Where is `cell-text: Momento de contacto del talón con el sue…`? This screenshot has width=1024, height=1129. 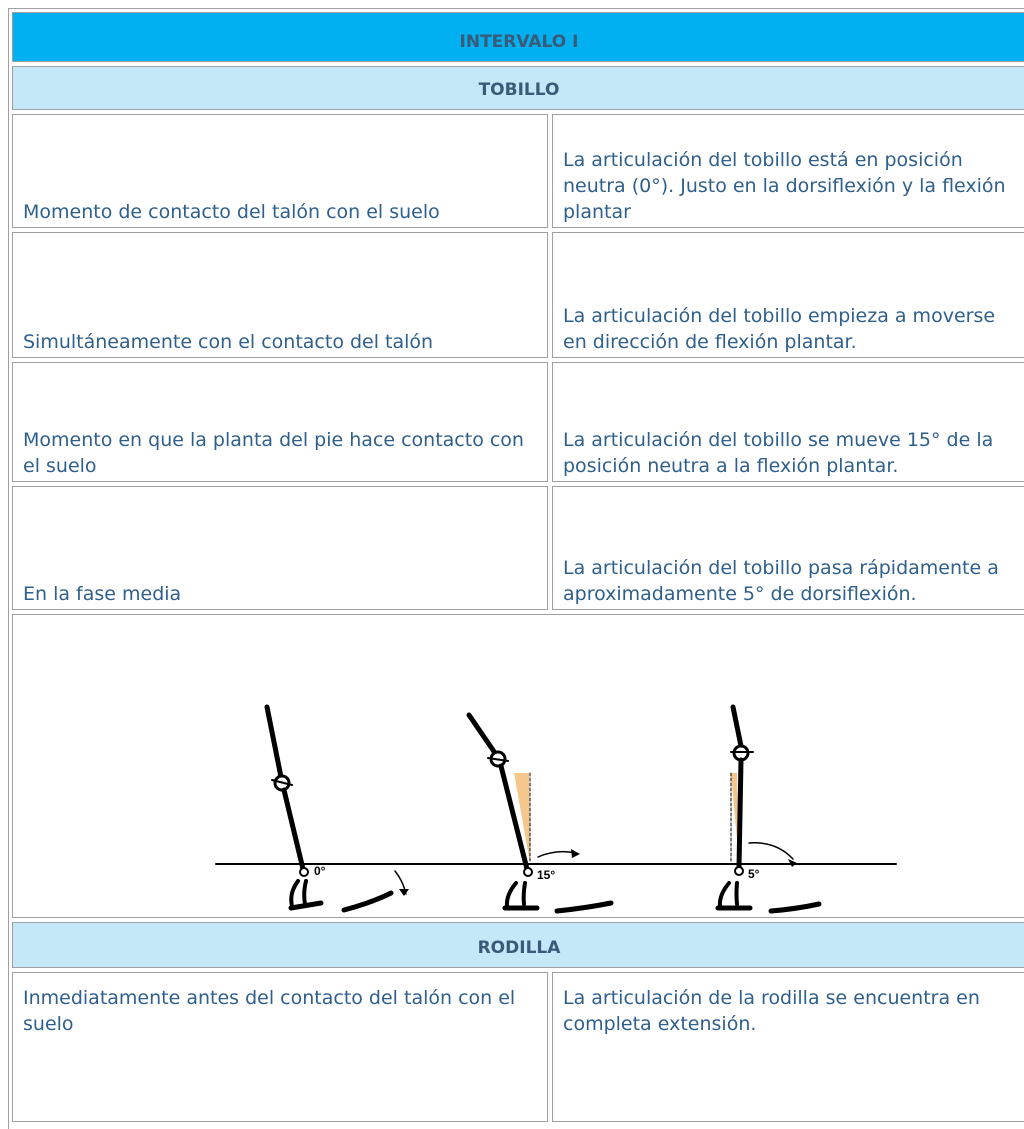
cell-text: Momento de contacto del talón con el sue… is located at coordinates (231, 212).